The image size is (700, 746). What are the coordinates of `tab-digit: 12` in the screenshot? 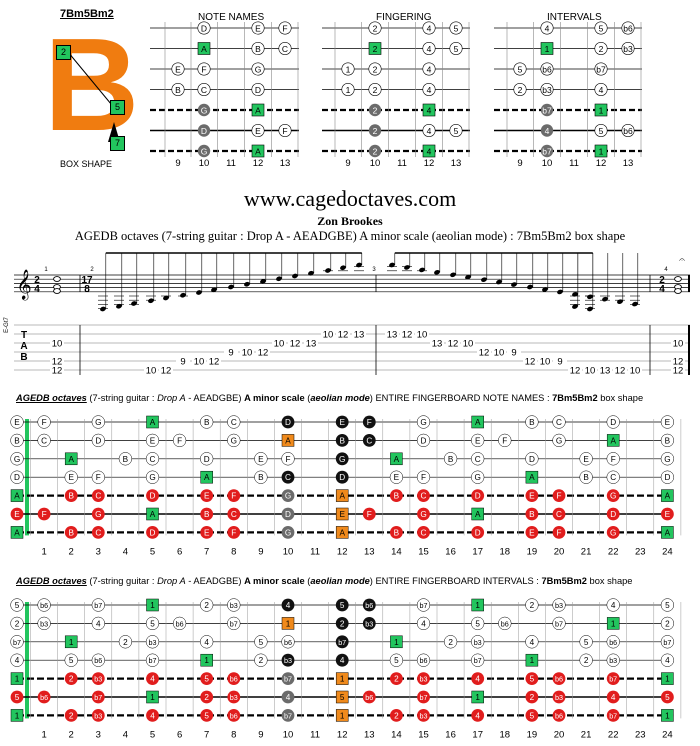 It's located at (678, 371).